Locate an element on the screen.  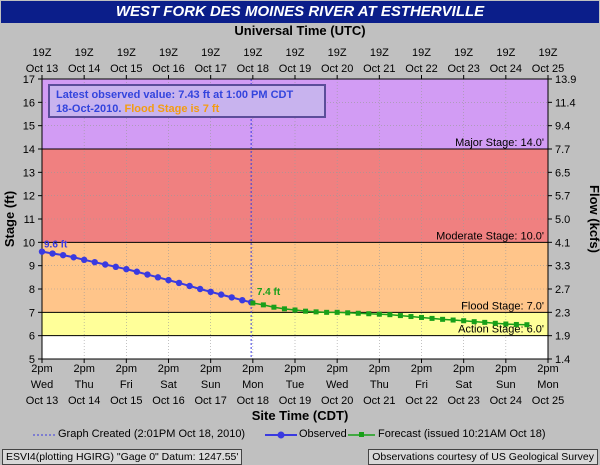
bottom-axis-label: Site Time (CDT) is located at coordinates (300, 415).